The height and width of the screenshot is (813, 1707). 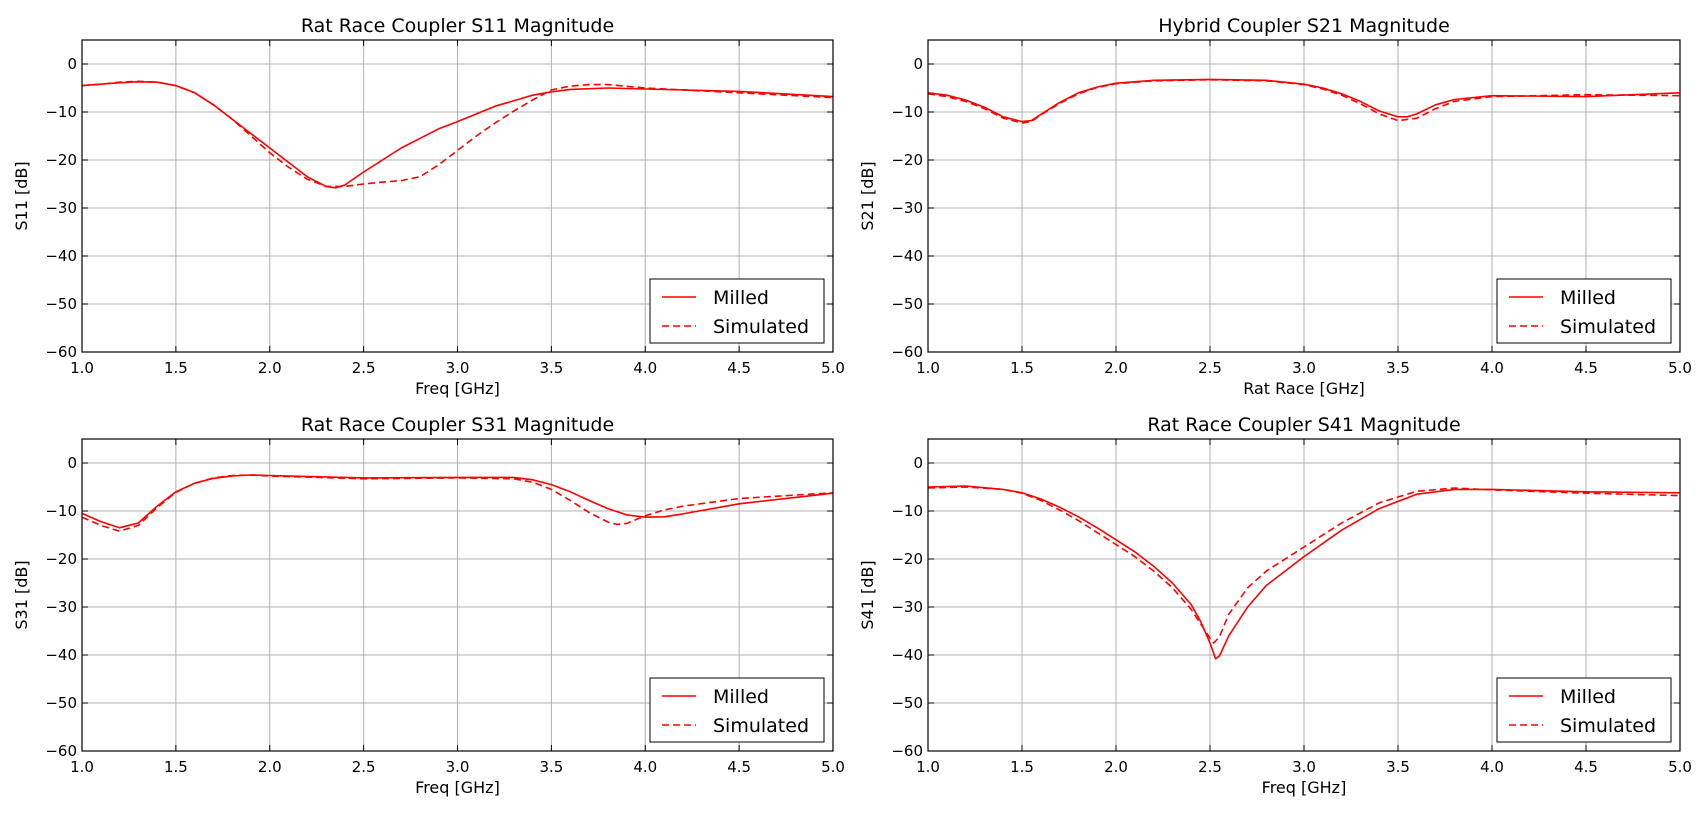 What do you see at coordinates (457, 425) in the screenshot?
I see `chart-title: Rat Race Coupler S31 Magnitude` at bounding box center [457, 425].